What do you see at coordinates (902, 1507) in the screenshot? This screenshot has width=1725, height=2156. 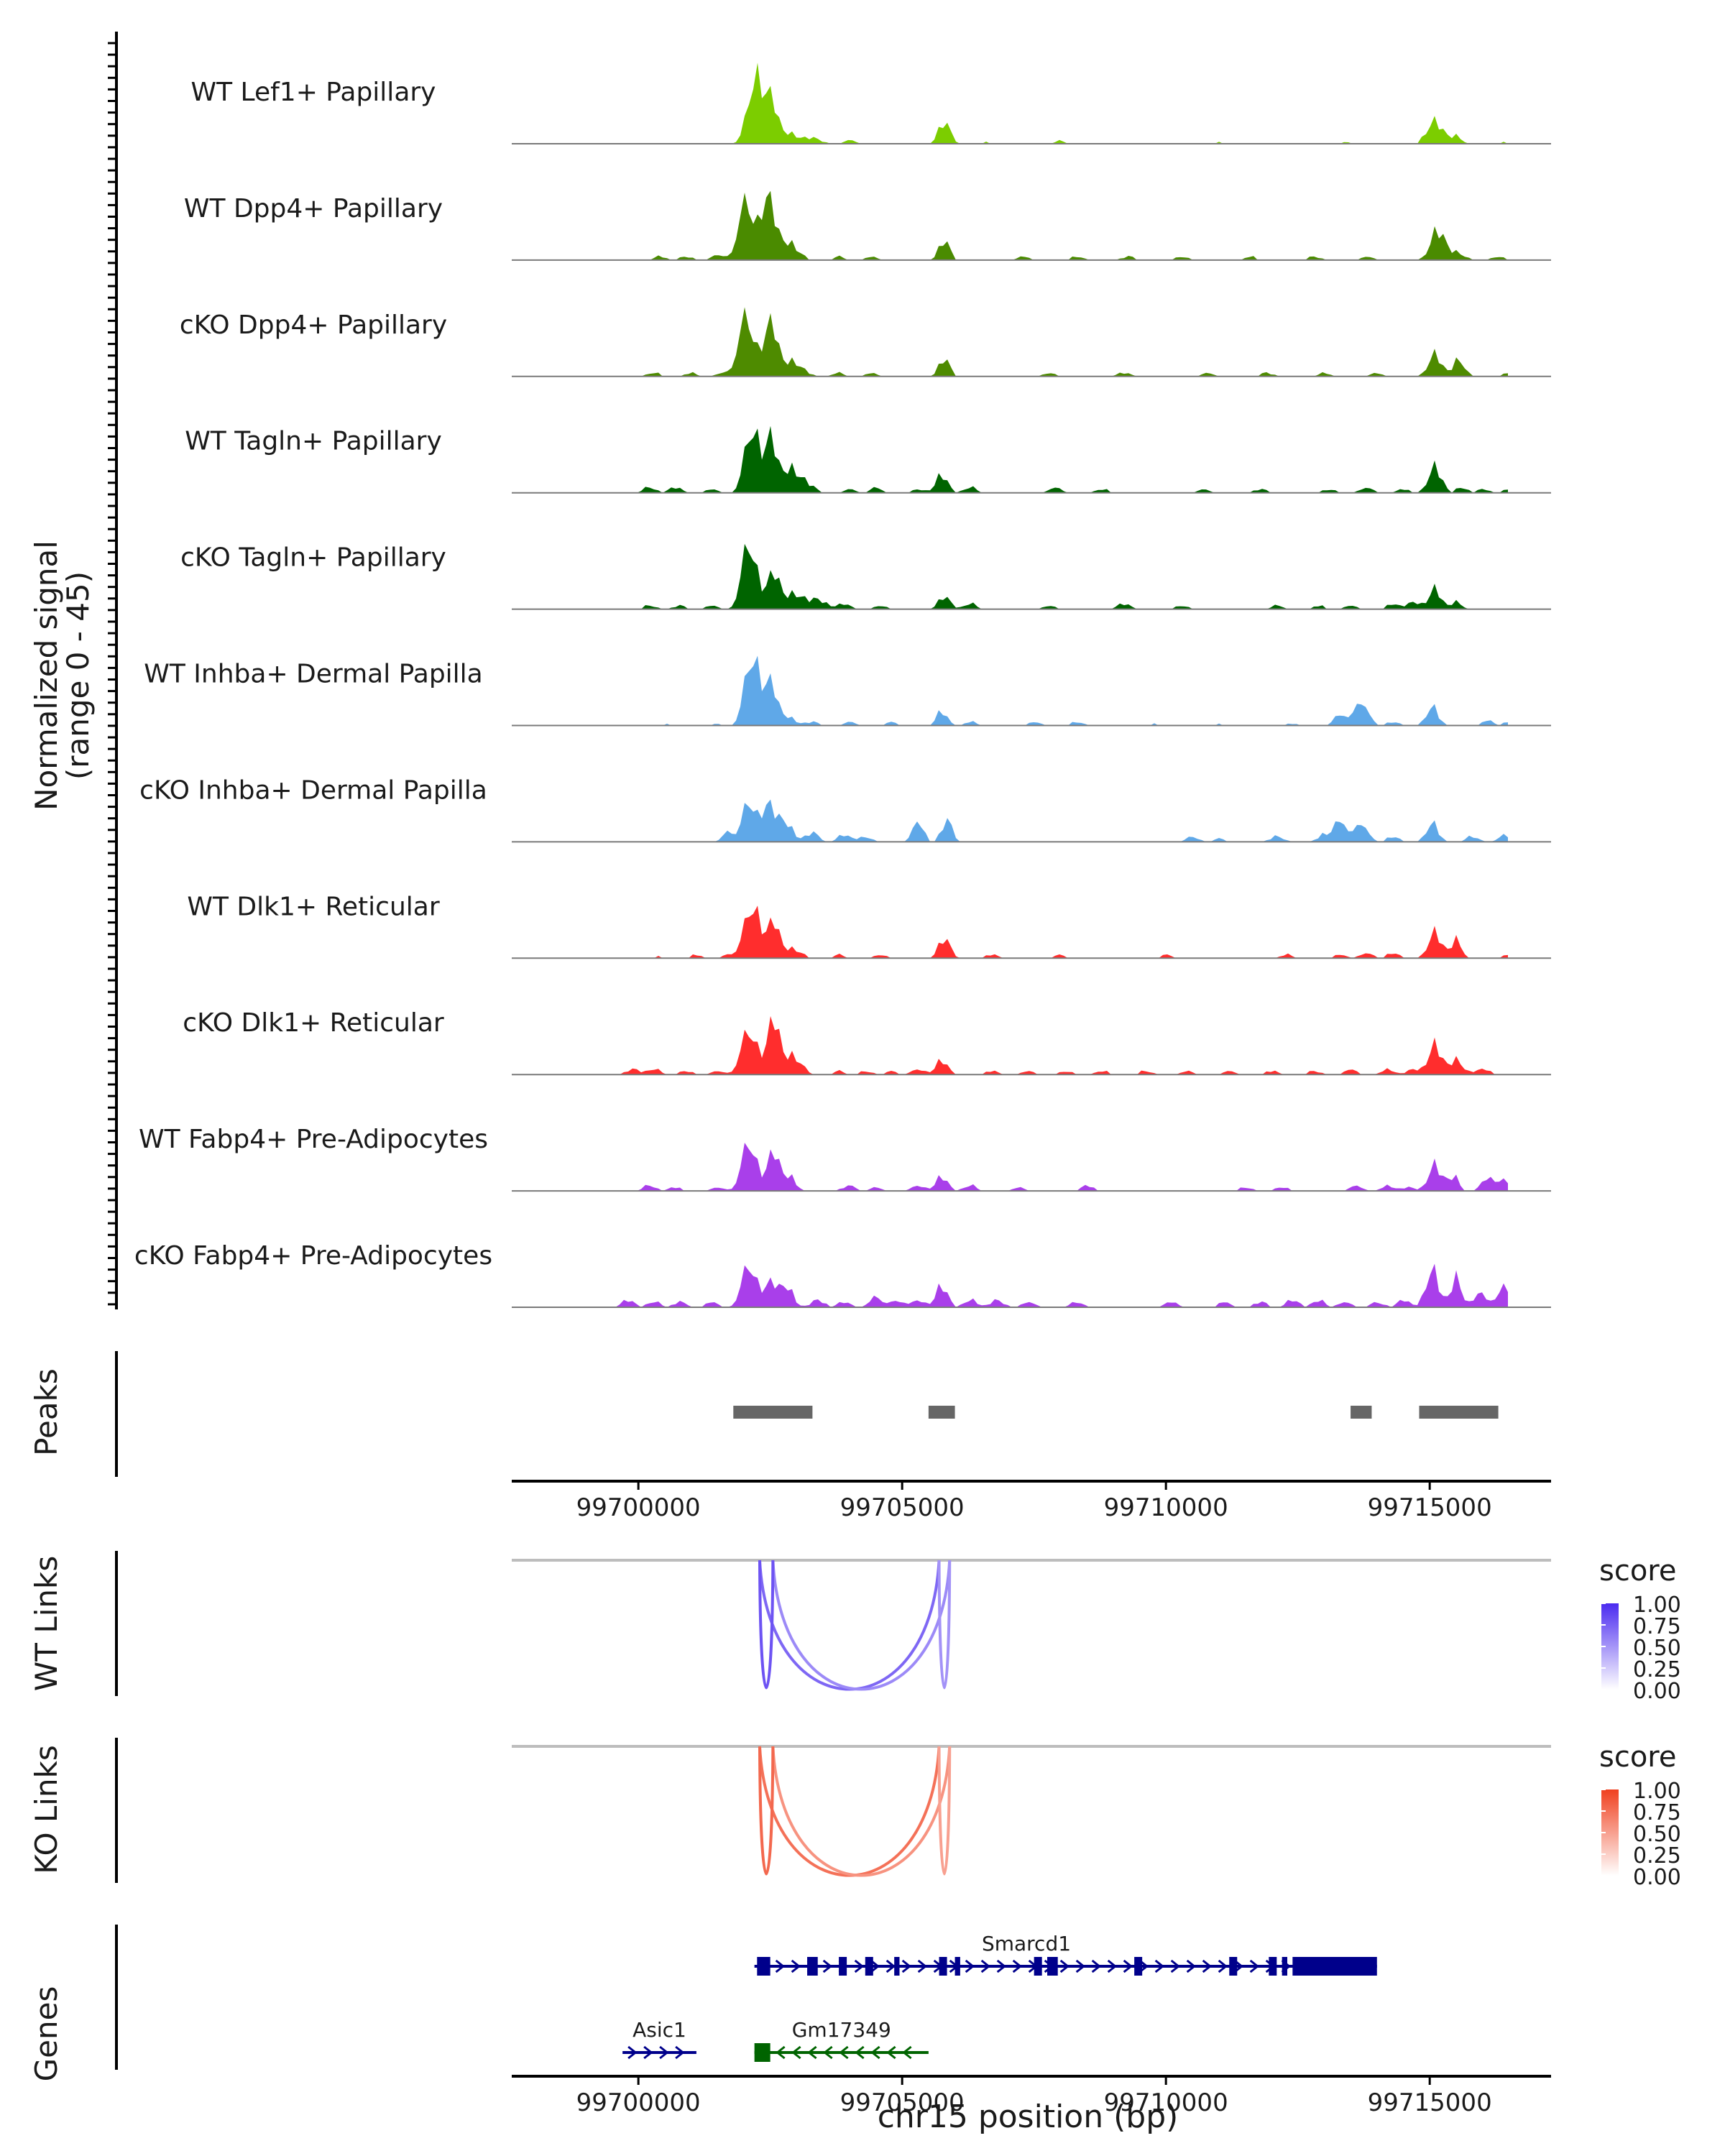 I see `x-tick-label: 99705000` at bounding box center [902, 1507].